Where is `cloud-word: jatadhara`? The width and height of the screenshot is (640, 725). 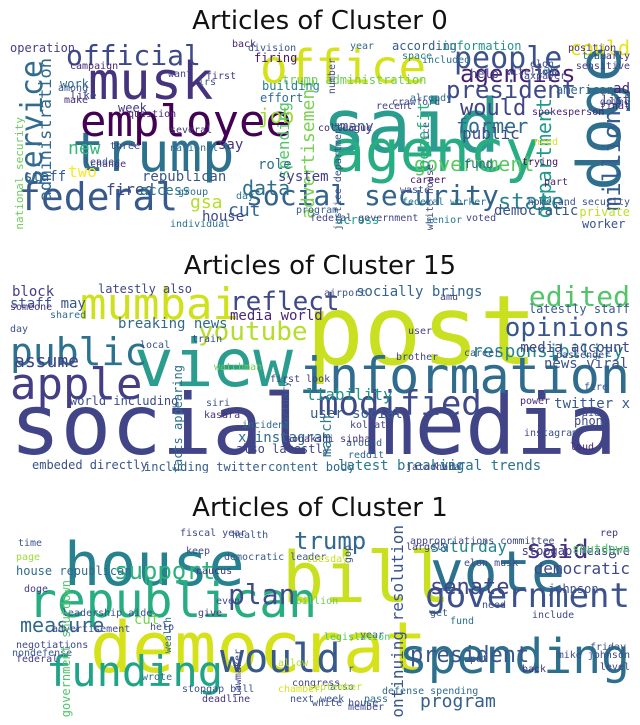
cloud-word: jatadhara is located at coordinates (433, 467).